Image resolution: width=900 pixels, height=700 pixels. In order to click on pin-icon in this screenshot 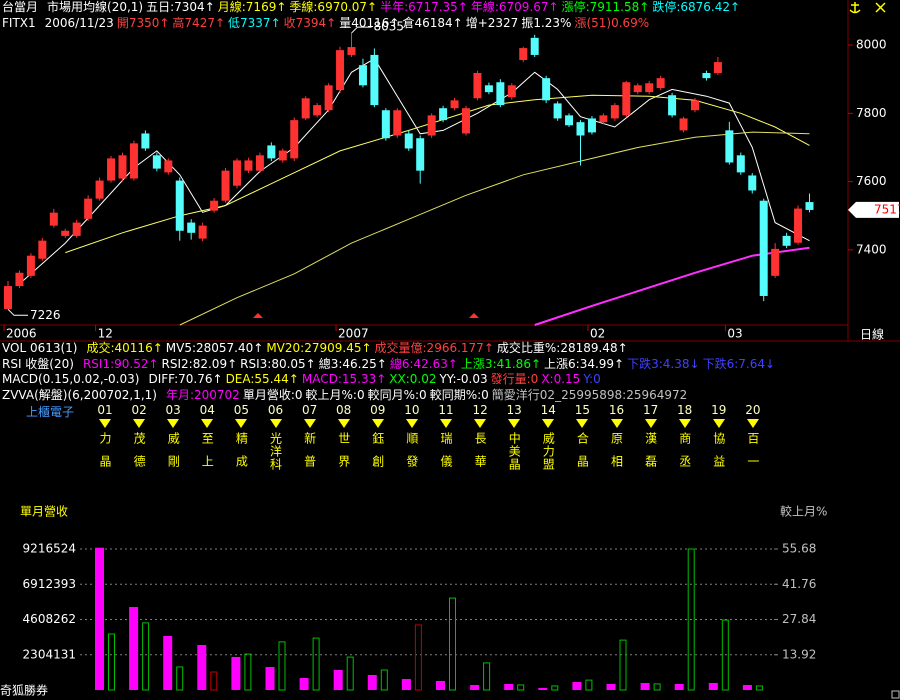, I will do `click(855, 8)`.